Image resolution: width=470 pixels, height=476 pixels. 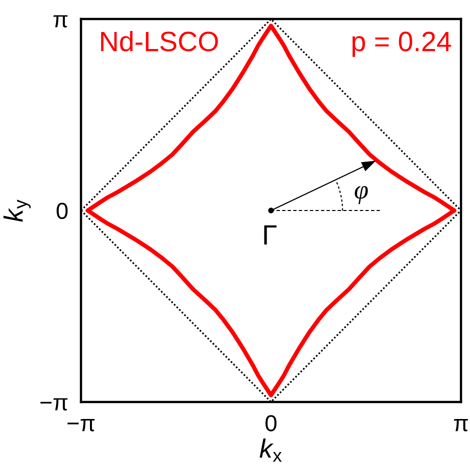 What do you see at coordinates (270, 235) in the screenshot?
I see `annotation: Γ` at bounding box center [270, 235].